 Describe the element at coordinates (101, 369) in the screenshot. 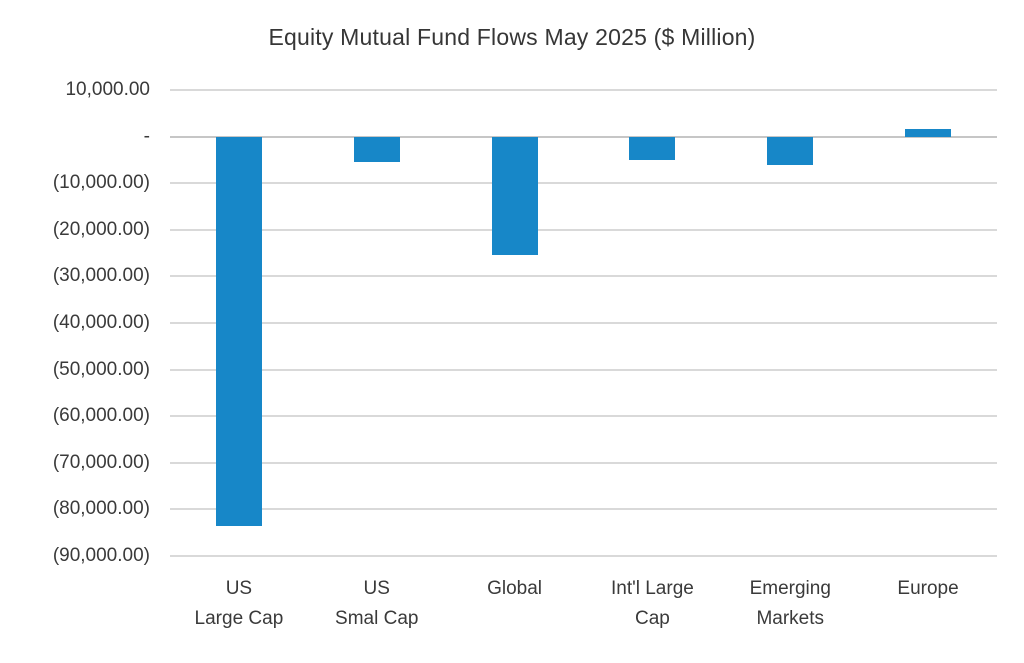

I see `y-axis-tick-label: (50,000.00)` at that location.